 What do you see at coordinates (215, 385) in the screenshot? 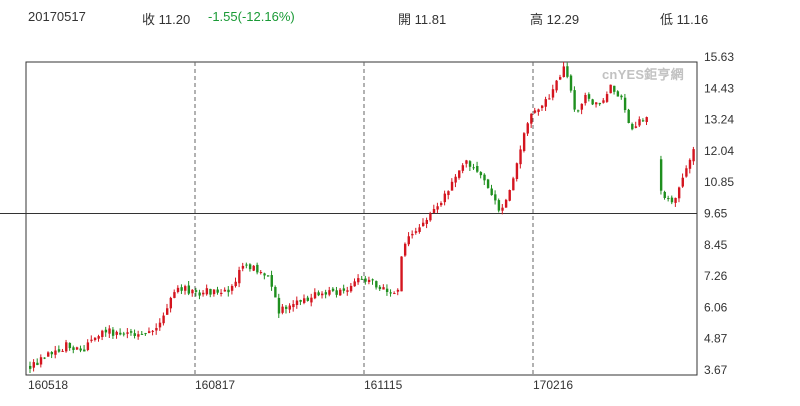
I see `x-tick-160817: 160817` at bounding box center [215, 385].